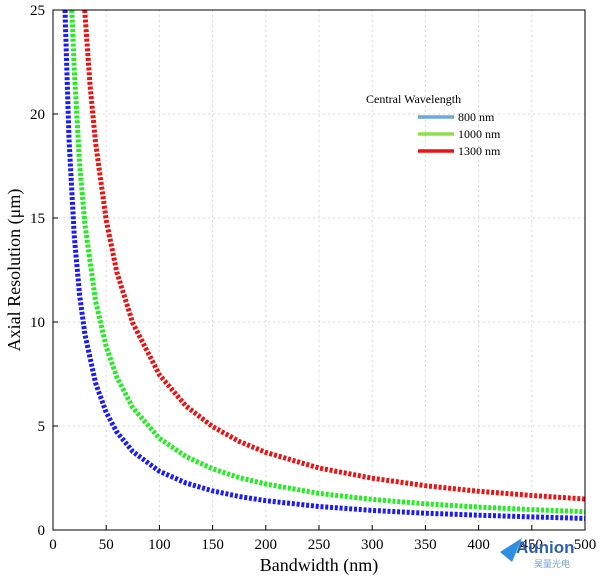 Image resolution: width=600 pixels, height=577 pixels. Describe the element at coordinates (413, 99) in the screenshot. I see `legend-title: Central Wavelength` at that location.